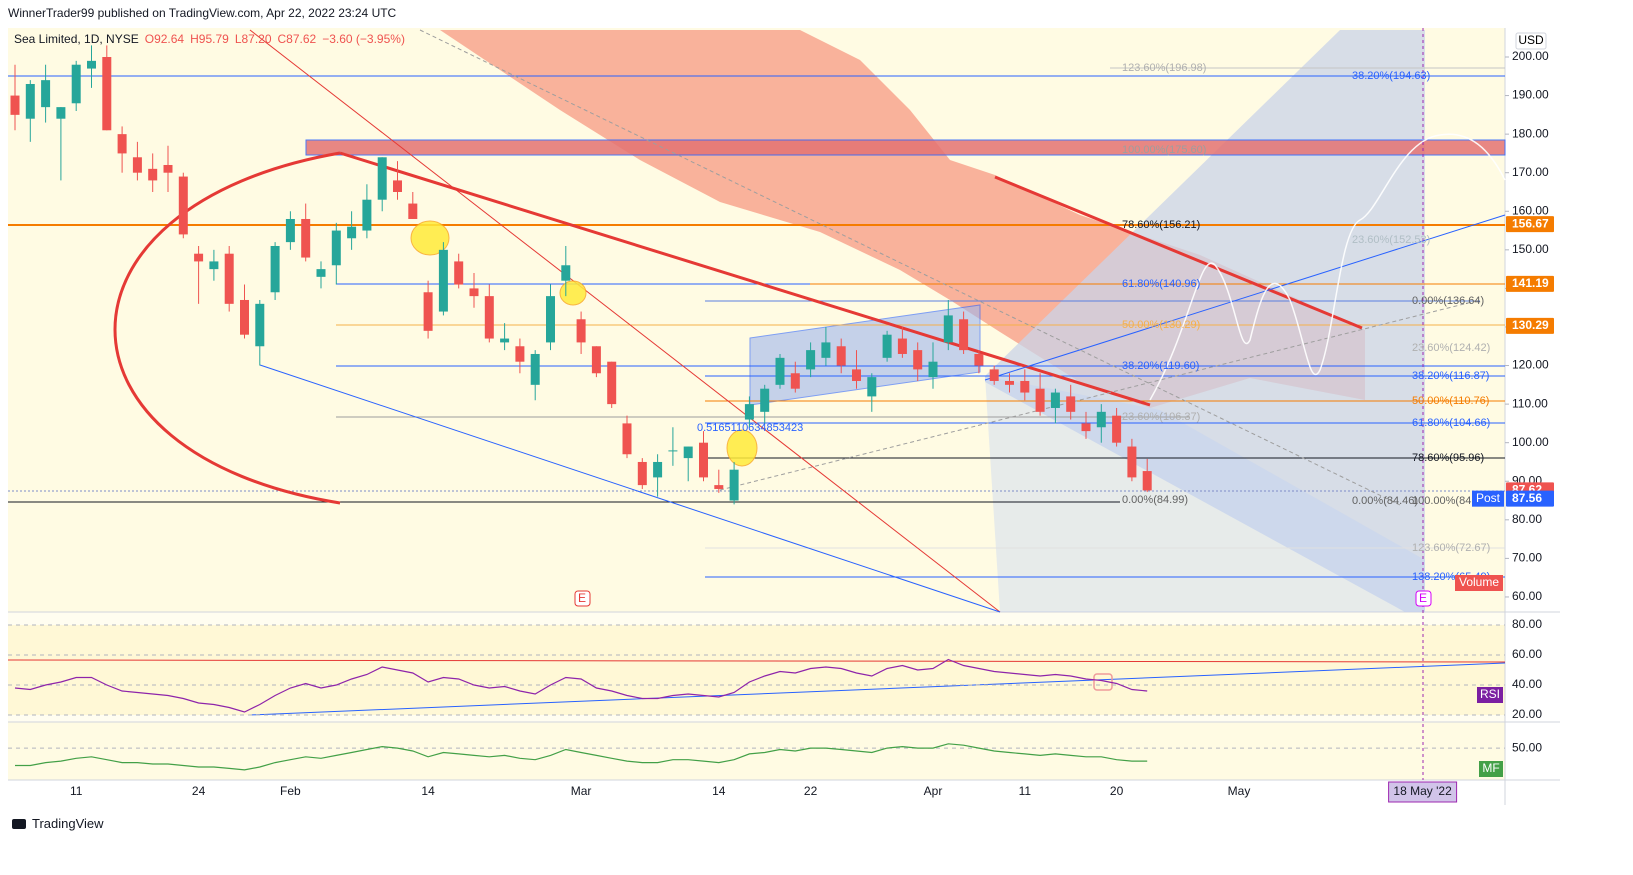 Image resolution: width=1633 pixels, height=875 pixels. Describe the element at coordinates (1391, 76) in the screenshot. I see `fib-label: 38.20%(194.63)` at that location.